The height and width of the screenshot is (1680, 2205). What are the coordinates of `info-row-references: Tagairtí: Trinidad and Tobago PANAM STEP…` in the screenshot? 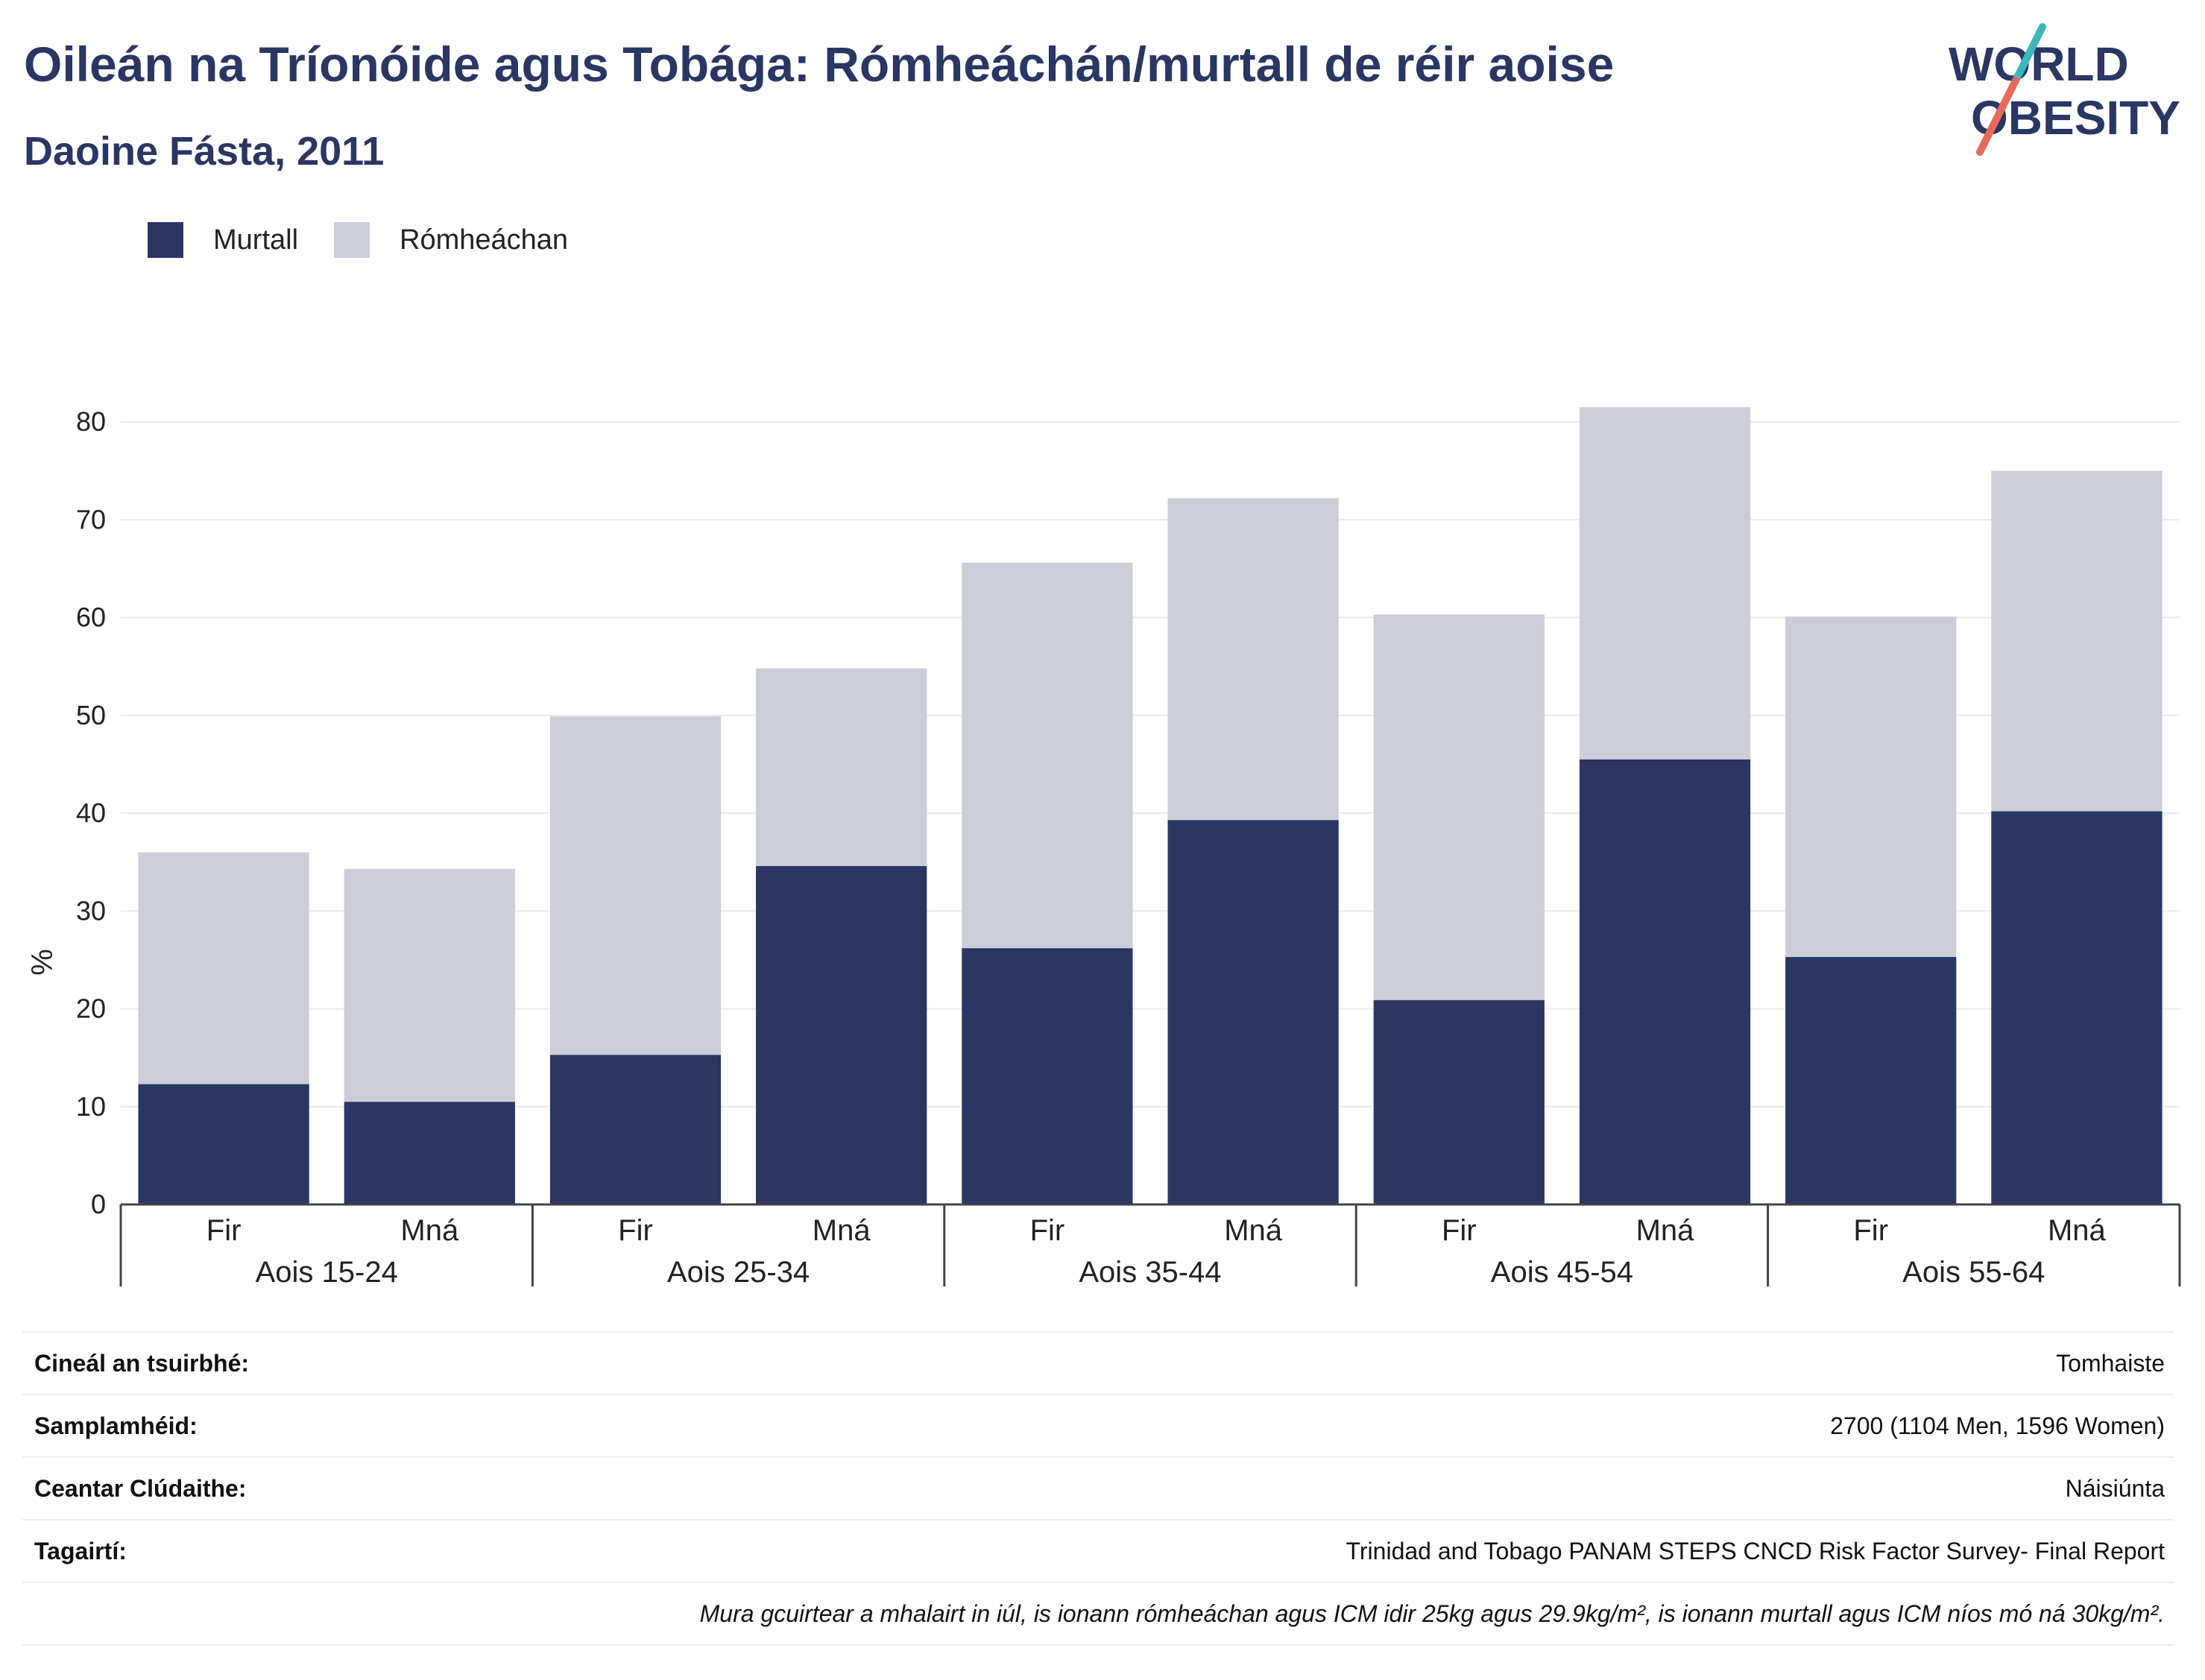 It's located at (1098, 1550).